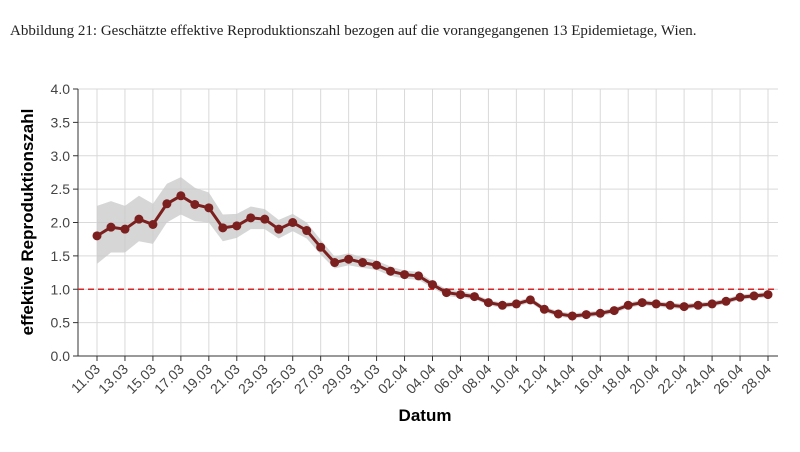 The height and width of the screenshot is (452, 800). I want to click on x-tick-label: 29.03, so click(337, 379).